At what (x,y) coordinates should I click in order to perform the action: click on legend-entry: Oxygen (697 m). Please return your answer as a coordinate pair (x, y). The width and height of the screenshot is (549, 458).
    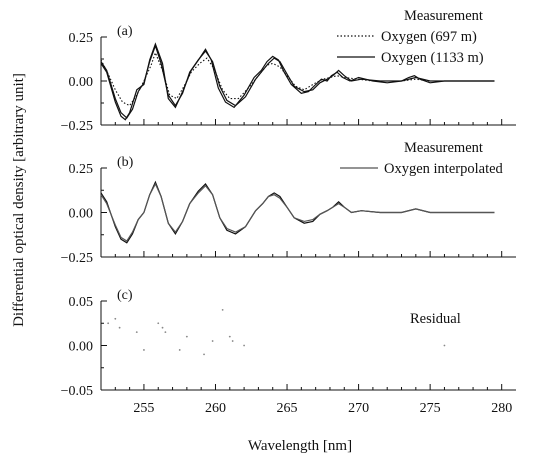
    Looking at the image, I should click on (429, 37).